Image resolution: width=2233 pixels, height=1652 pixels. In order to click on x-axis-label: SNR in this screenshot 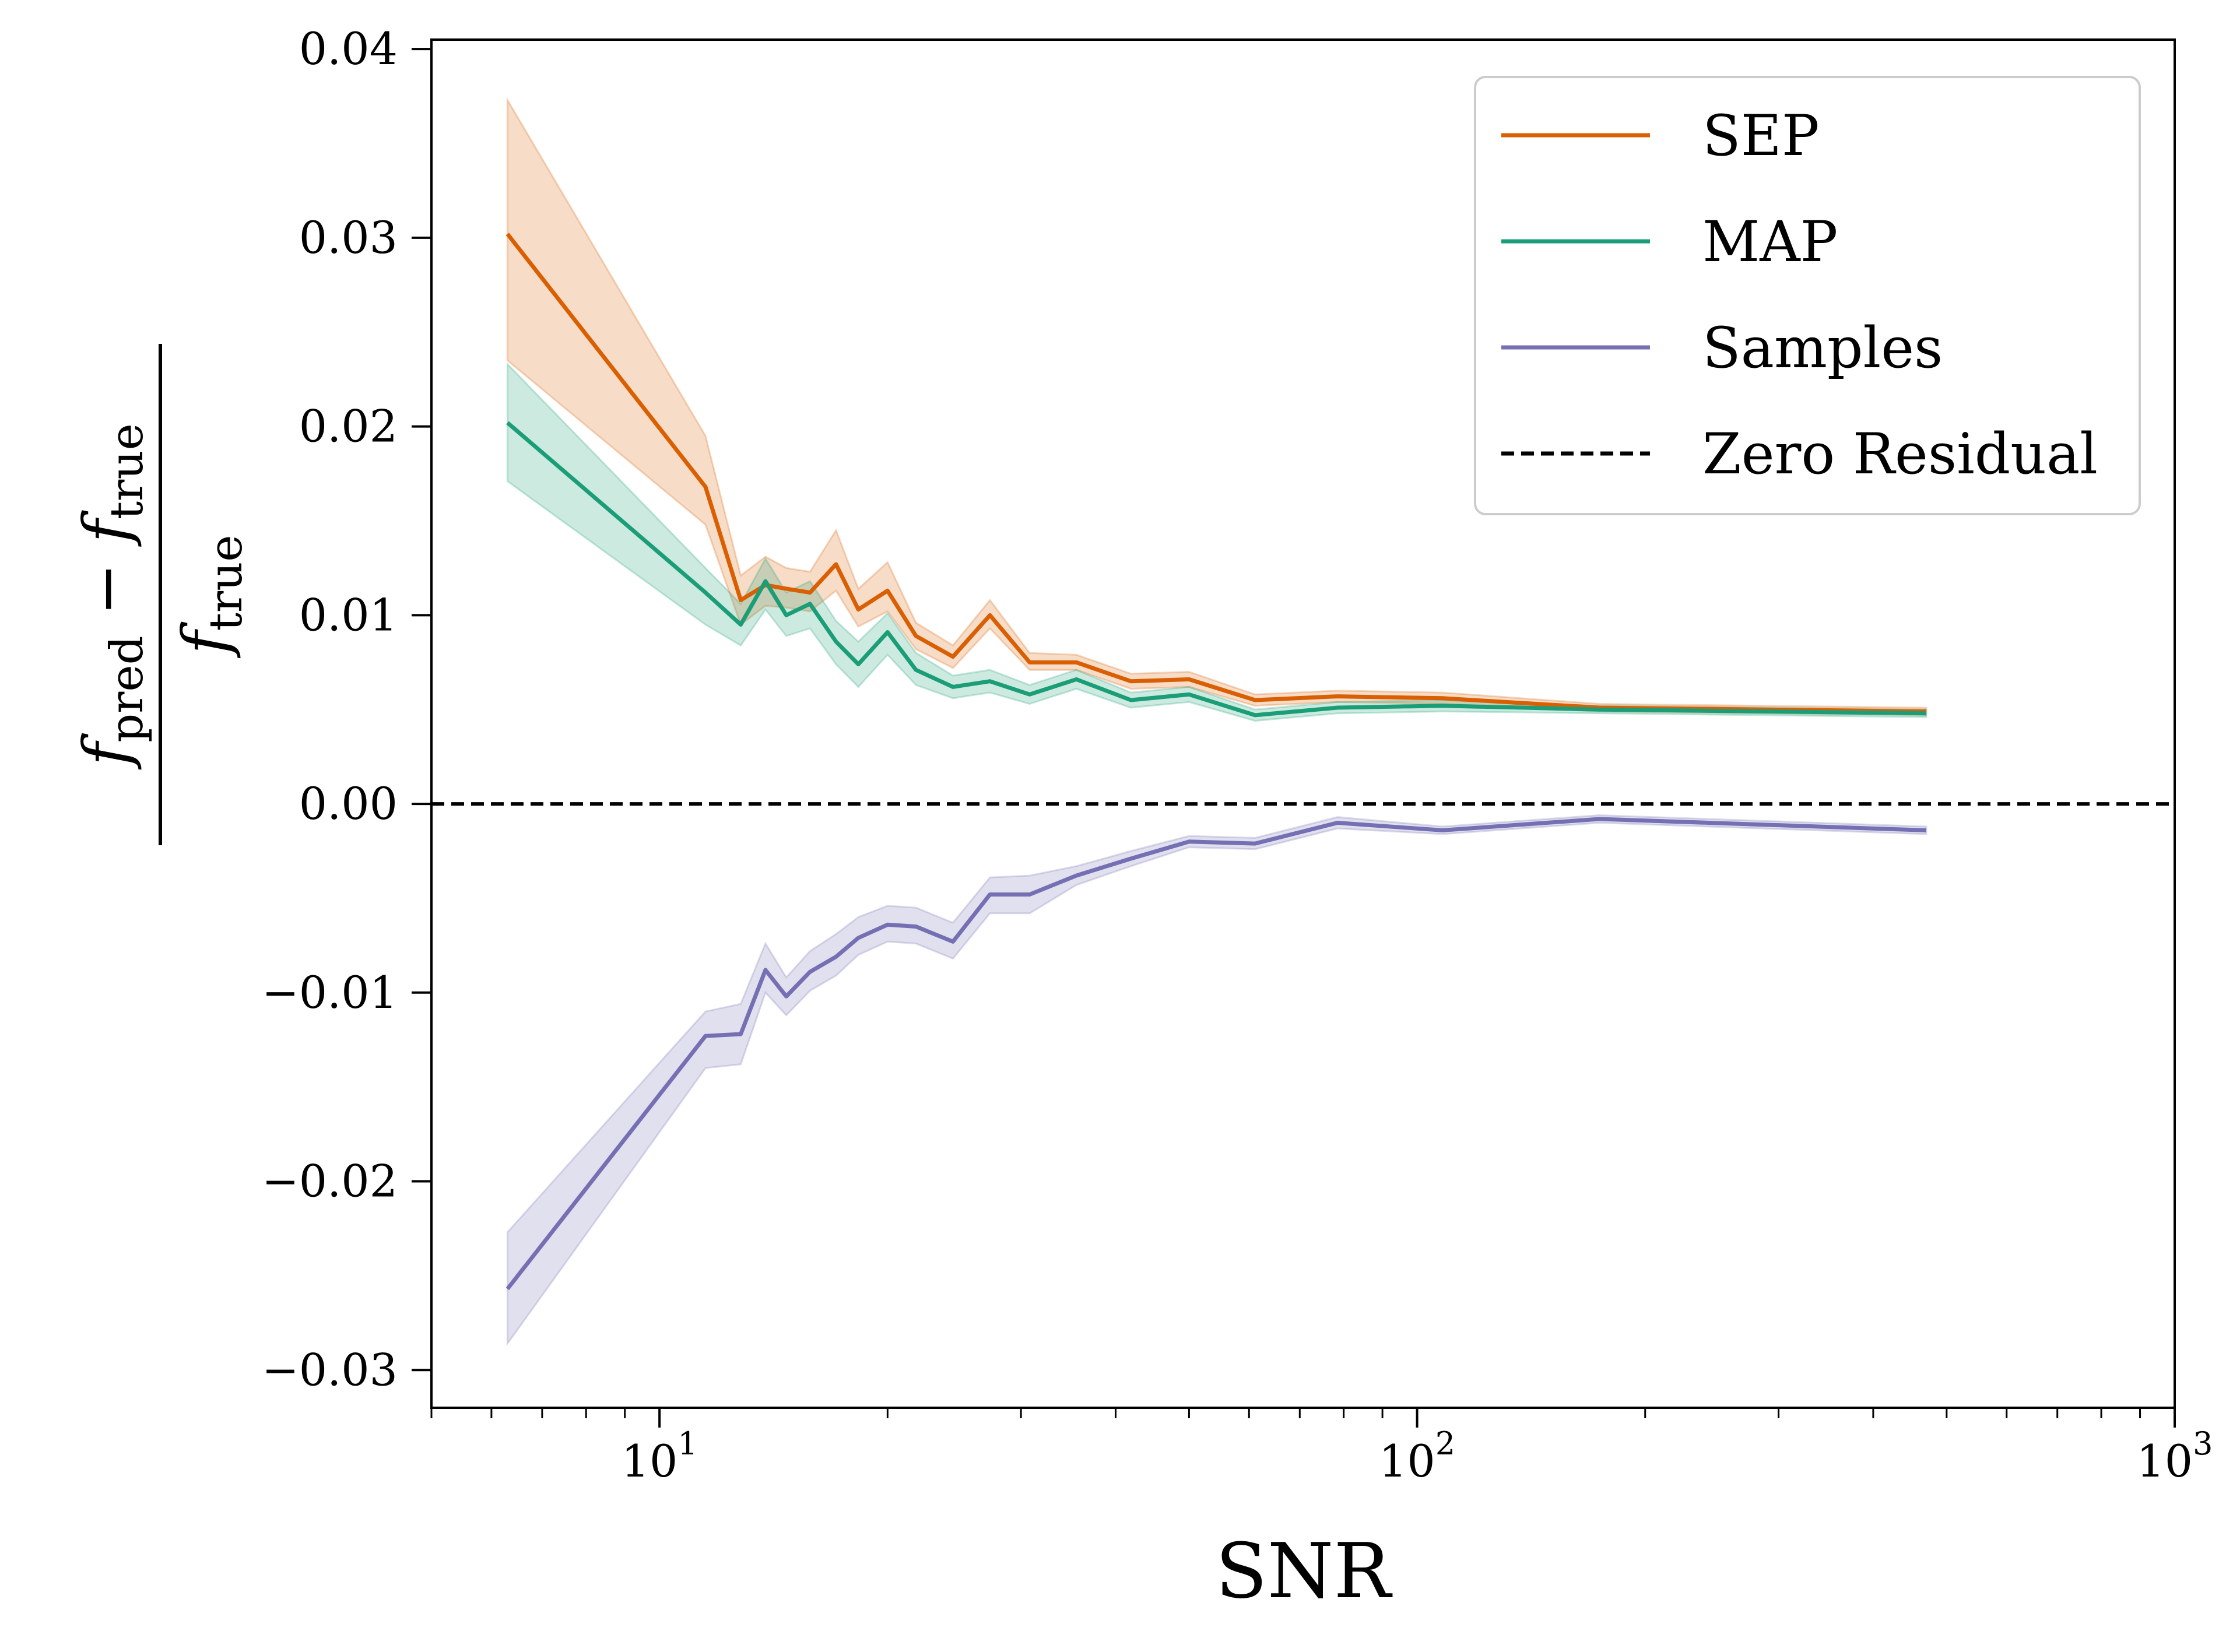, I will do `click(1304, 1571)`.